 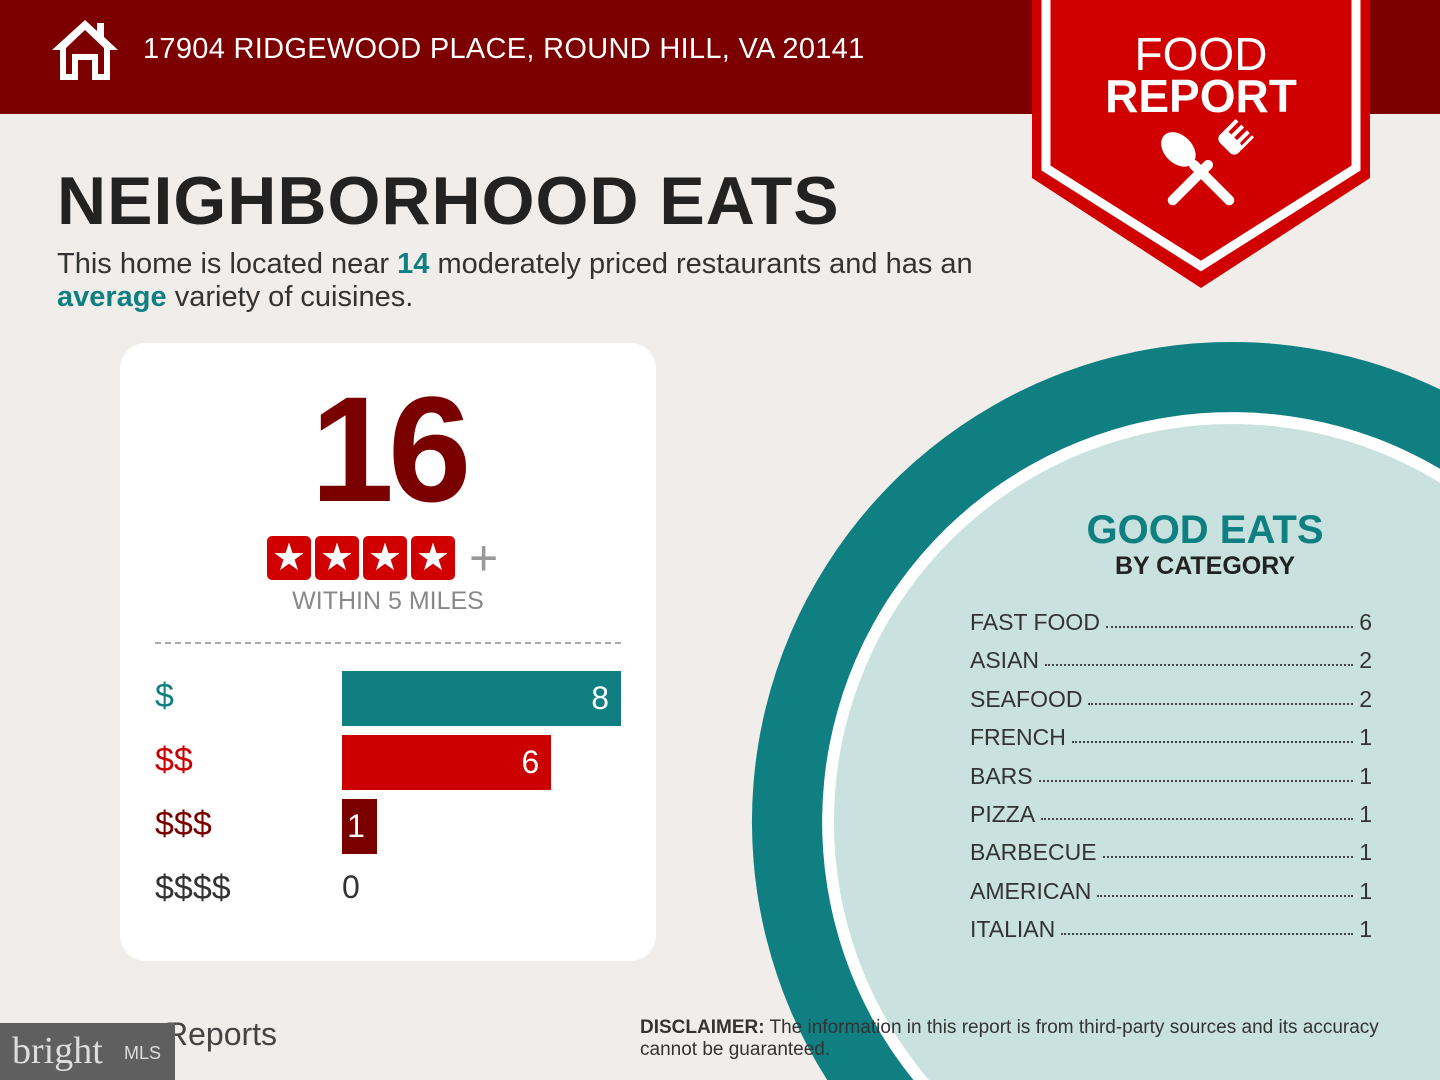 What do you see at coordinates (174, 760) in the screenshot?
I see `price-label: $$` at bounding box center [174, 760].